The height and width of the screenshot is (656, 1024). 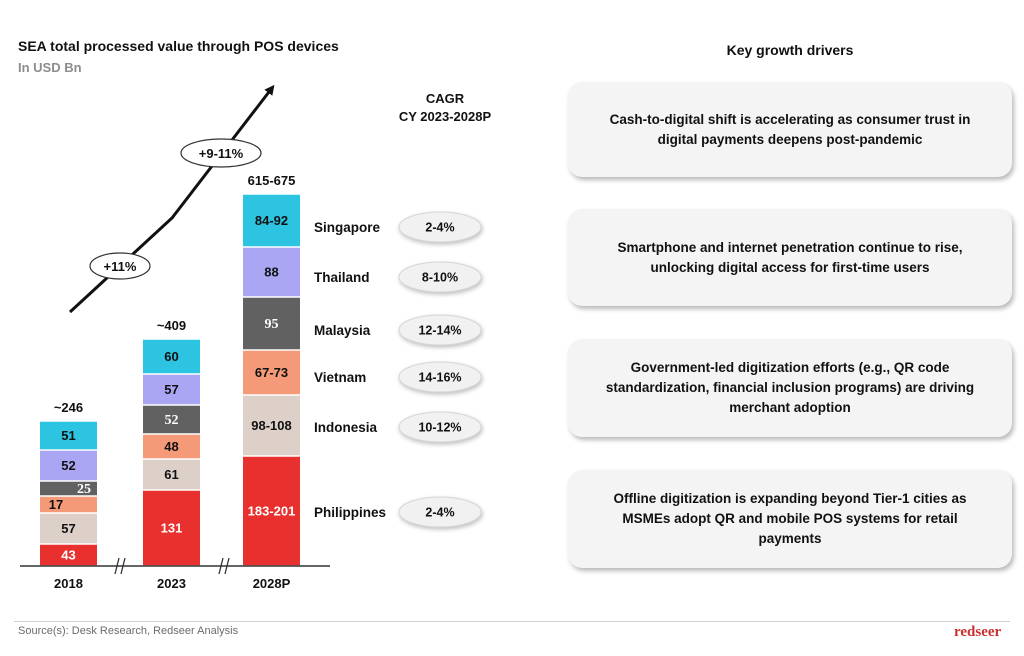 I want to click on brand-logo: redseer, so click(x=978, y=632).